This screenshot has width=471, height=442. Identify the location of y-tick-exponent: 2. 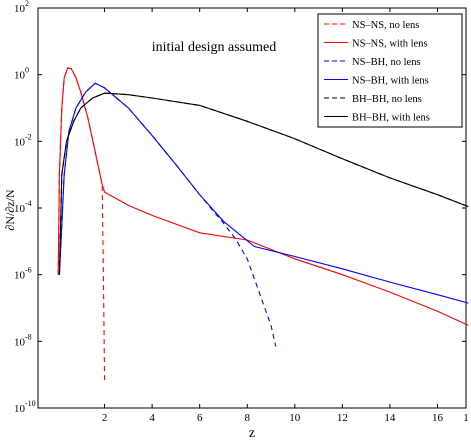
(27, 4).